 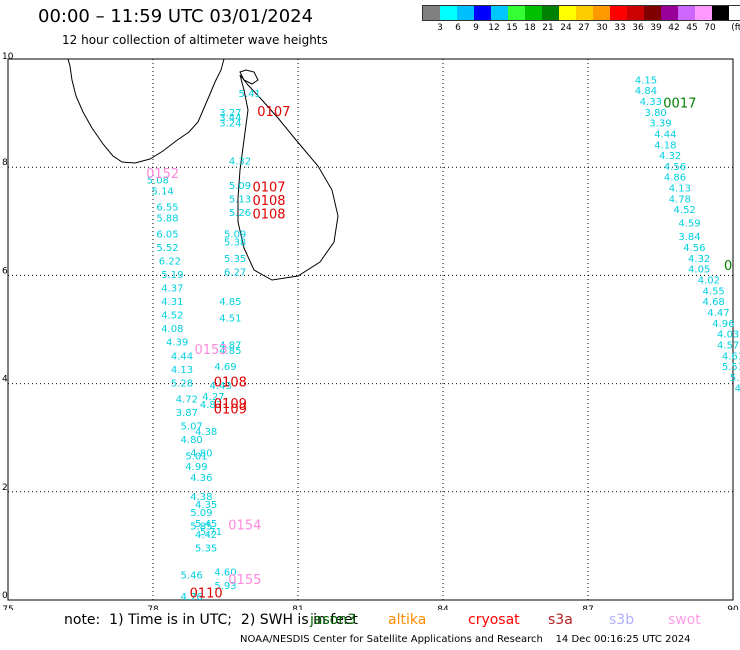 I want to click on wave-height-label: 5.41, so click(x=250, y=94).